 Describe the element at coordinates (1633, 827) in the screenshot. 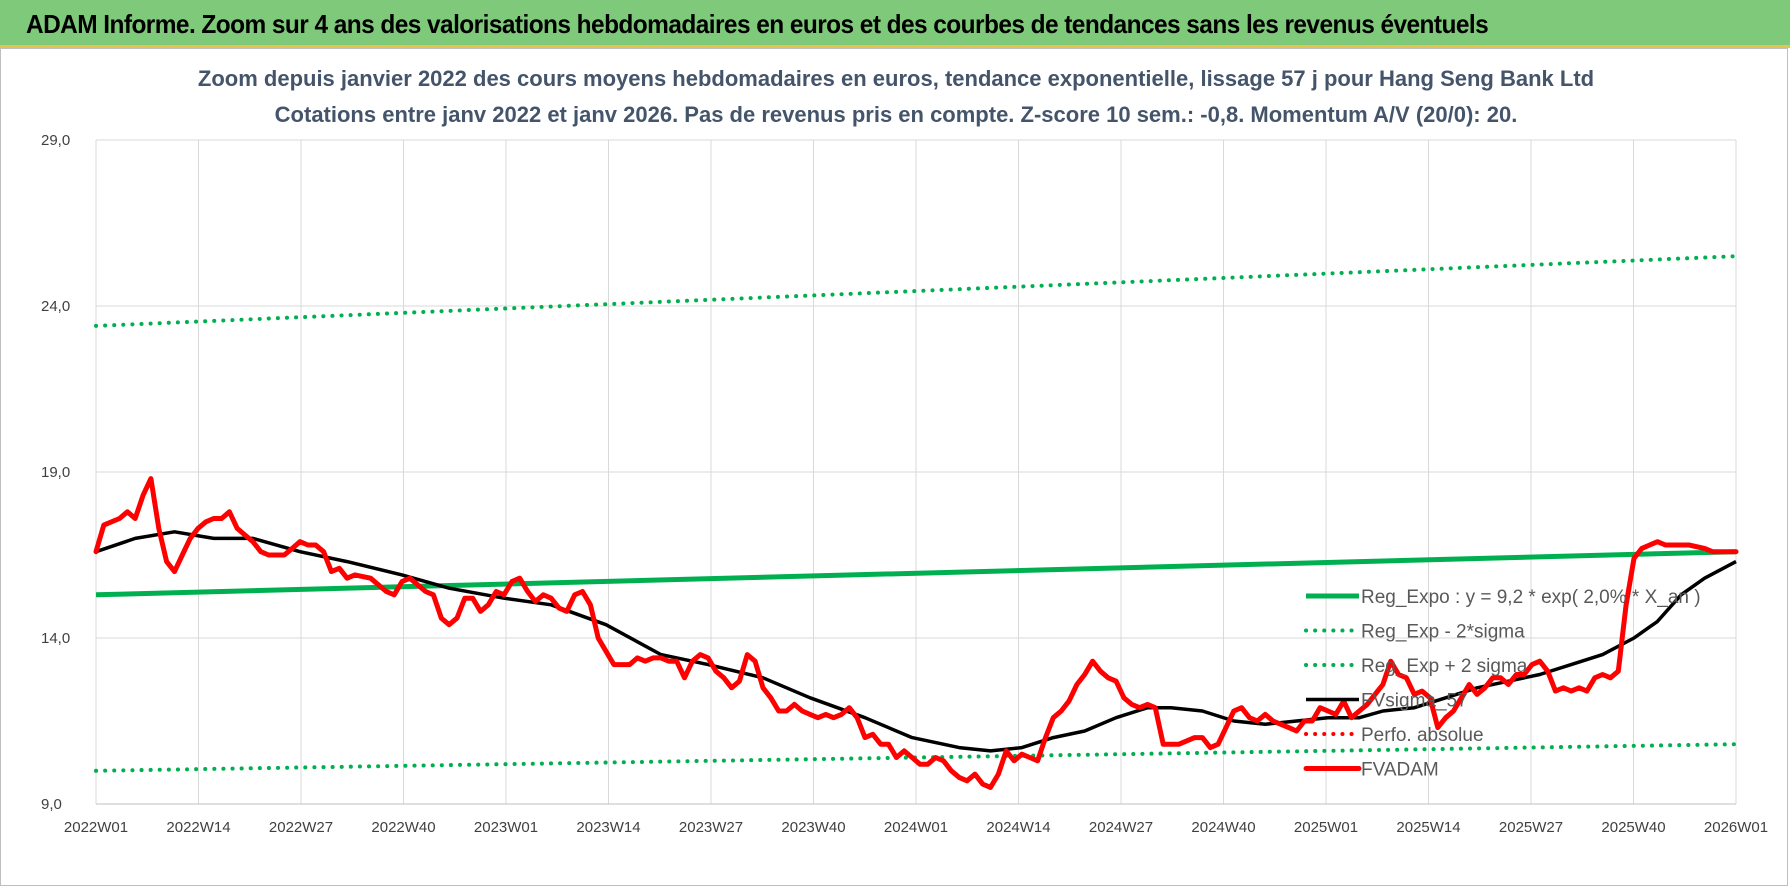

I see `x-tick-label: 2025W40` at that location.